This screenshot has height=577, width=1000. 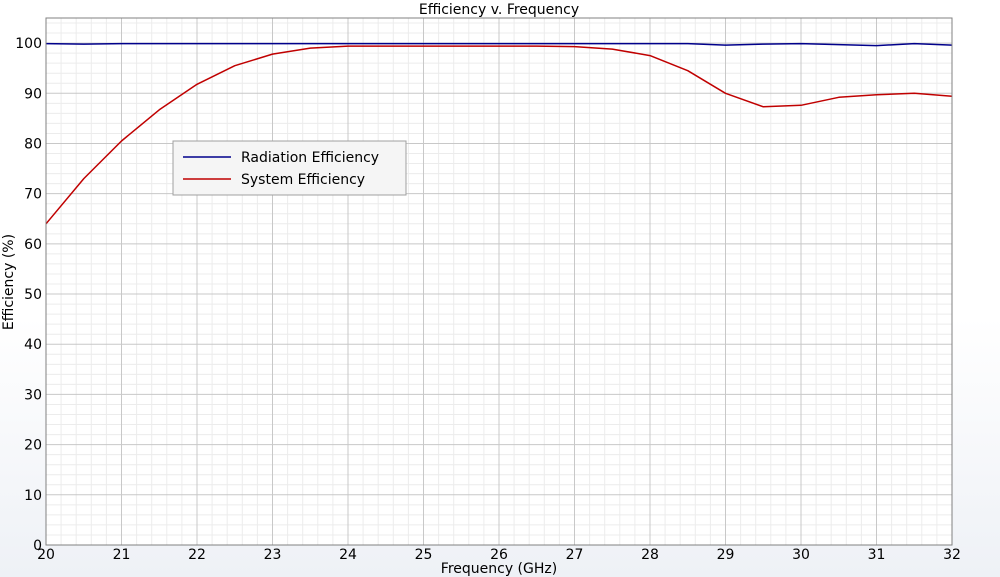 I want to click on legend: Radiation Efficiency System Efficiency, so click(x=289, y=168).